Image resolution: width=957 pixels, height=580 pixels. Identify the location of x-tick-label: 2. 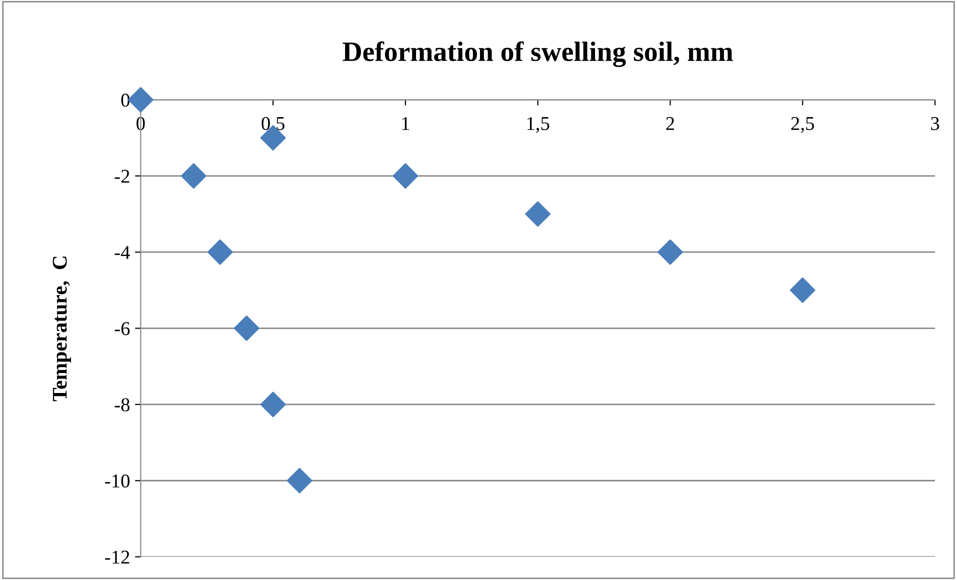
(670, 123).